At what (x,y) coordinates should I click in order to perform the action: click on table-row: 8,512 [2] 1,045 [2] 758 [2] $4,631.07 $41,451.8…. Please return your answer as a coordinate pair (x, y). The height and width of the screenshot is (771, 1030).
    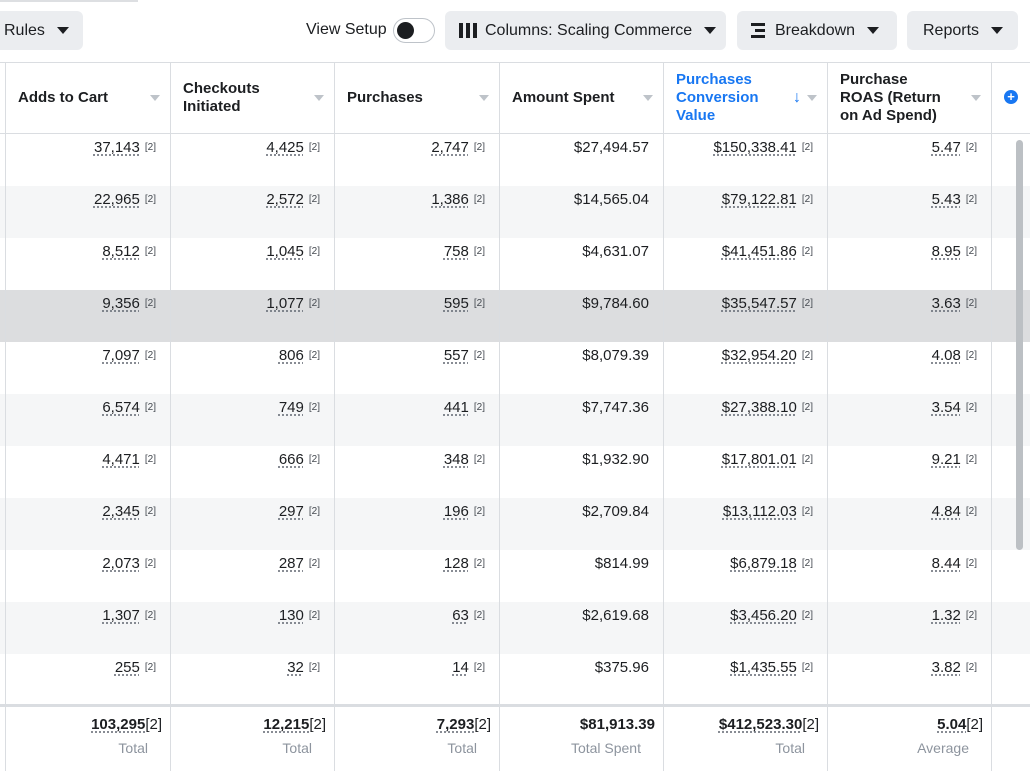
    Looking at the image, I should click on (515, 264).